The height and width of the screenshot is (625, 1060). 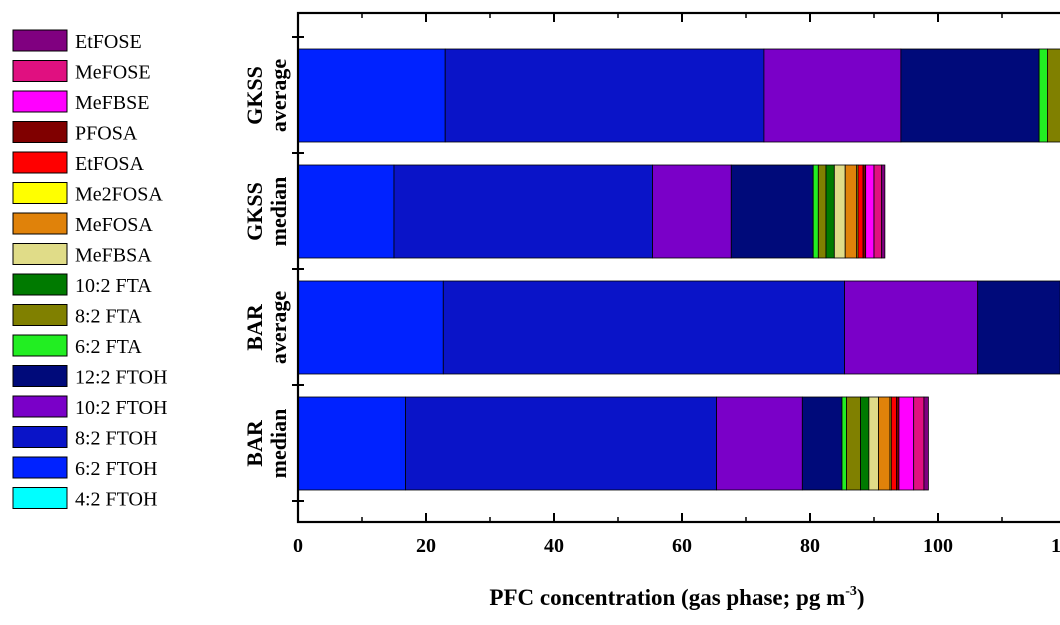 I want to click on legend-label: 12:2 FTOH, so click(x=121, y=378).